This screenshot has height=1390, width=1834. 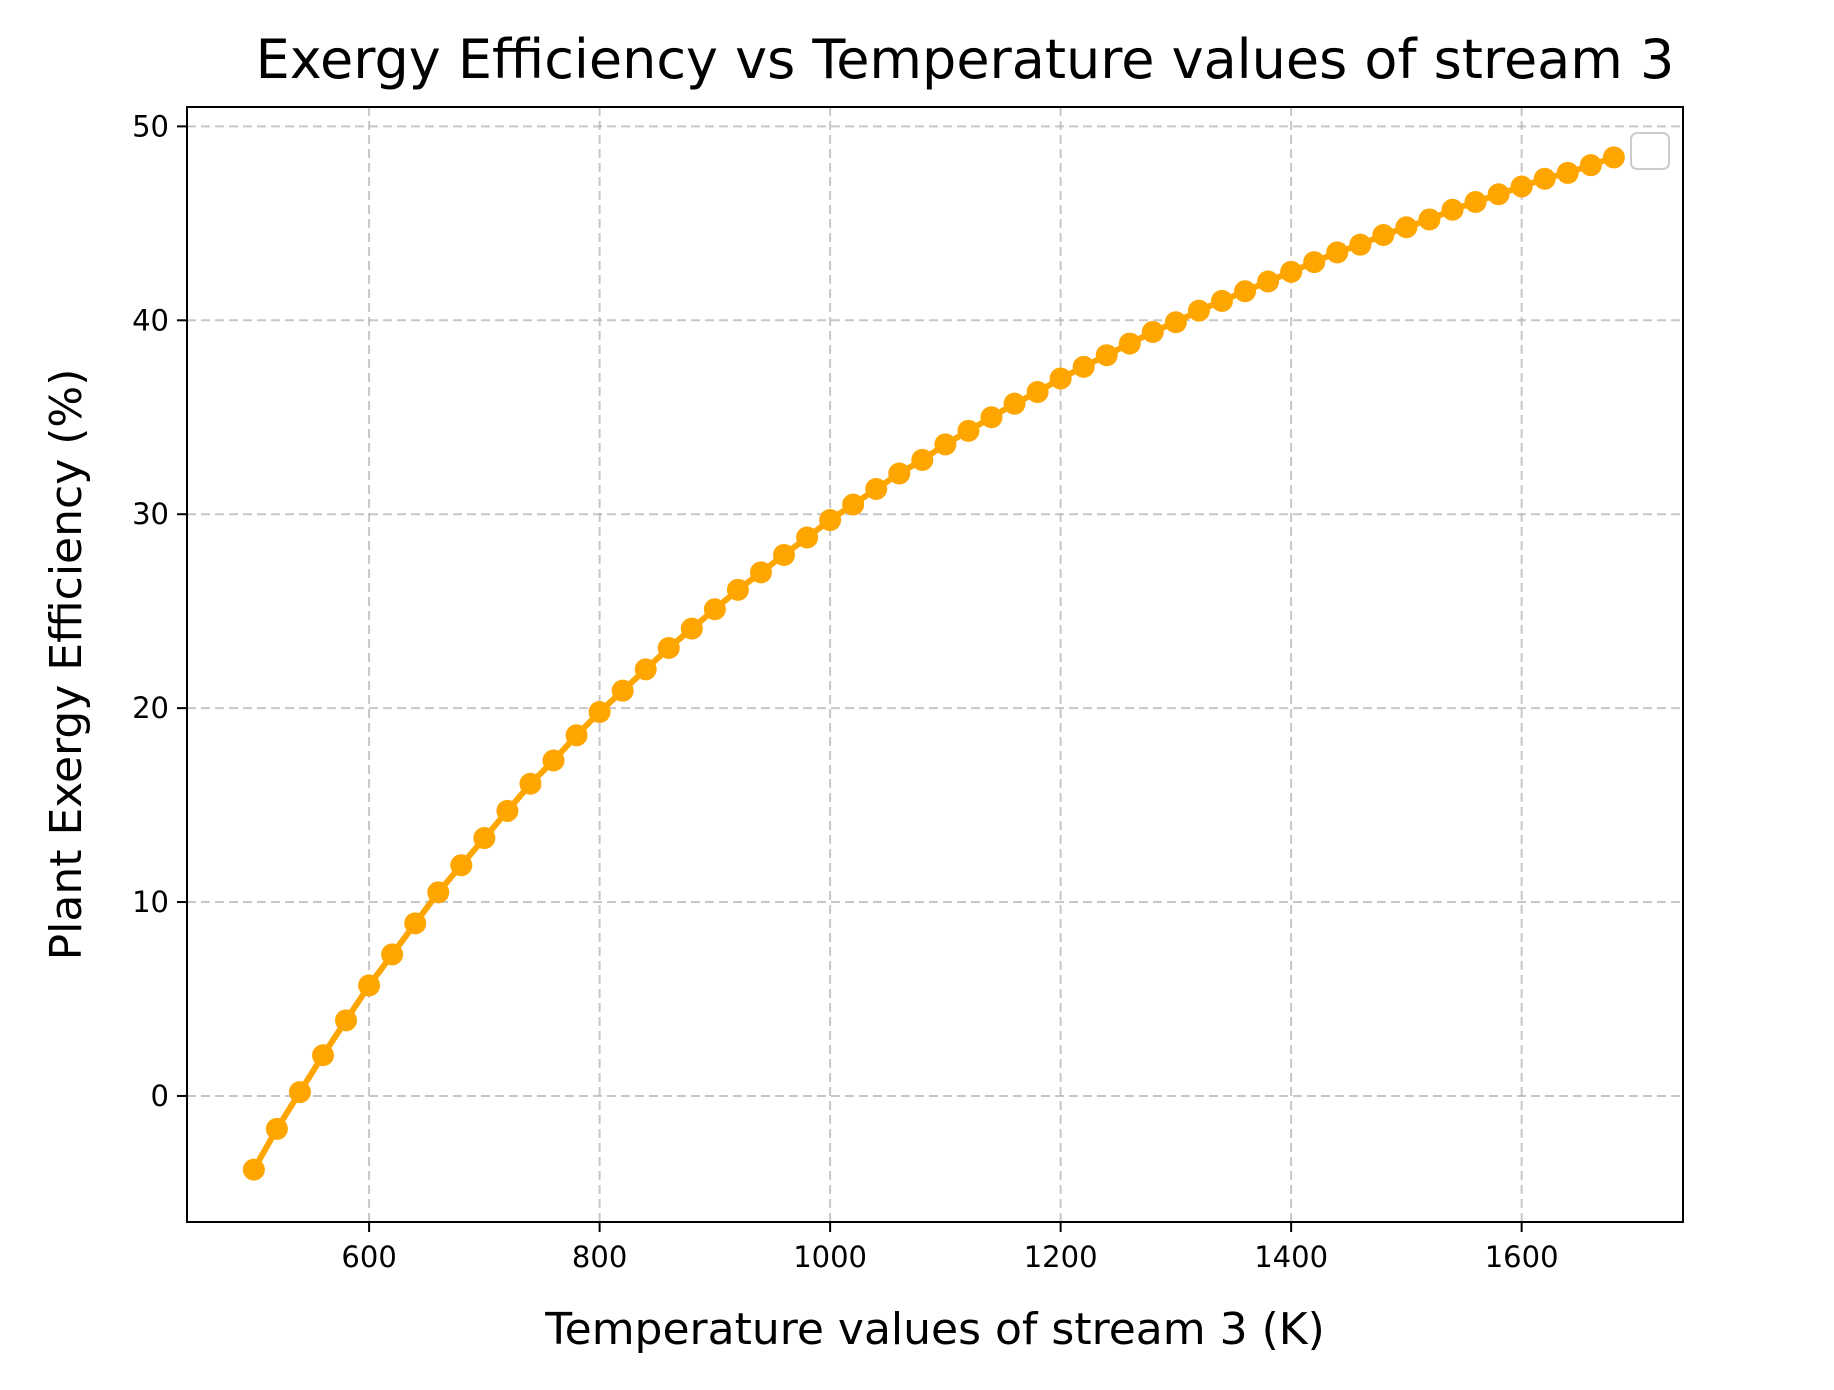 What do you see at coordinates (66, 665) in the screenshot?
I see `y-axis-label: Plant Exergy Efficiency (%)` at bounding box center [66, 665].